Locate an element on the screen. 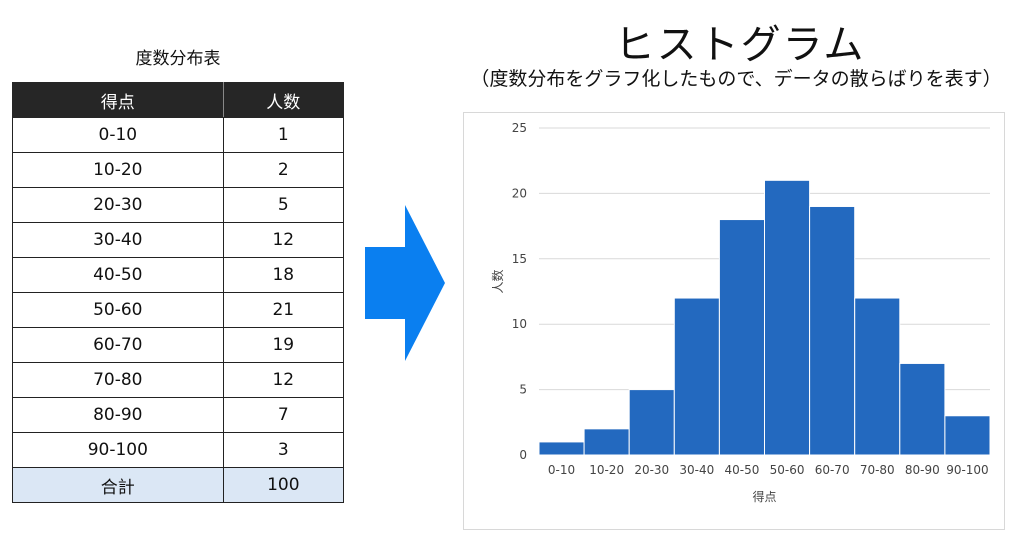 The width and height of the screenshot is (1024, 541). right-arrow-icon is located at coordinates (405, 283).